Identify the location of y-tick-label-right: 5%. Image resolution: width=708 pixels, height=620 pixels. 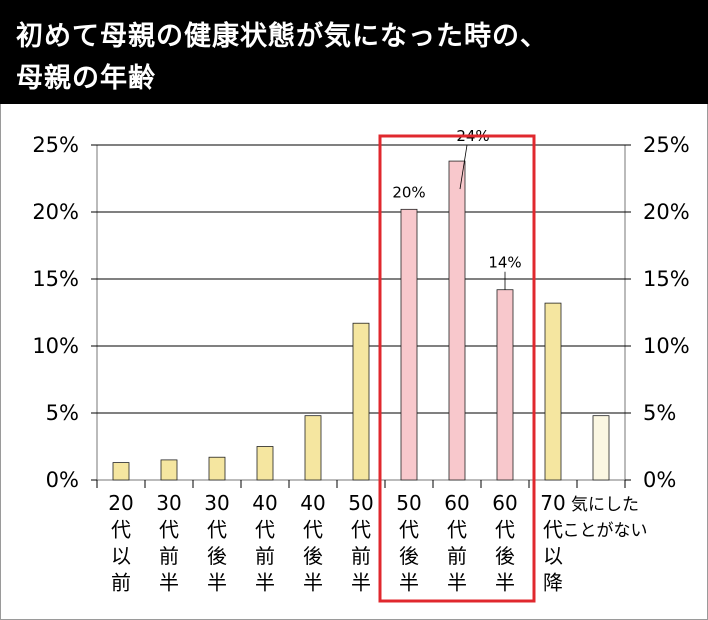
(659, 413).